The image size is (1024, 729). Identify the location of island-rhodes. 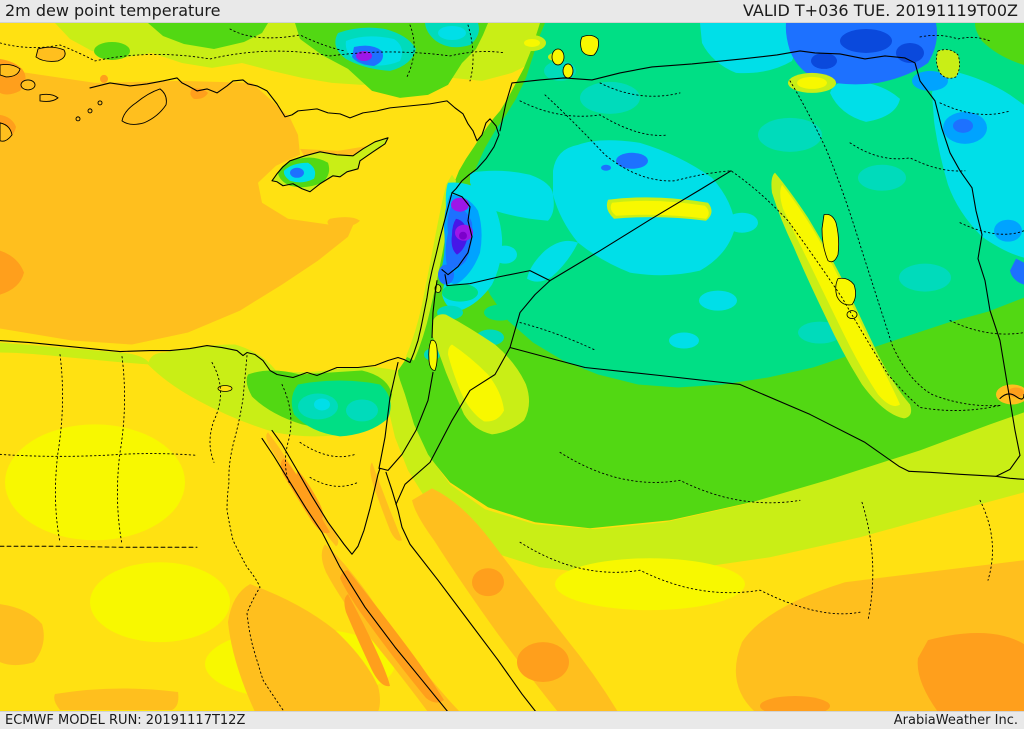
(144, 106).